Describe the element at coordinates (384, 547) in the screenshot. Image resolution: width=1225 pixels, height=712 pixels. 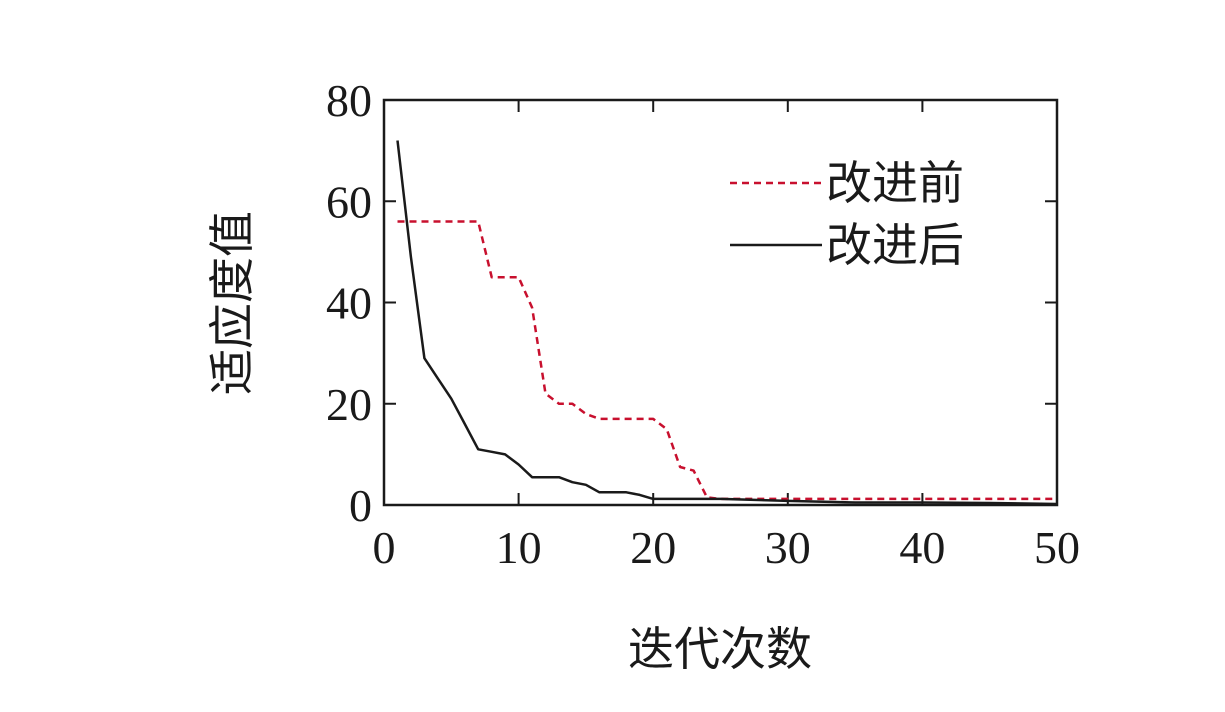
I see `x-tick-label: 0` at that location.